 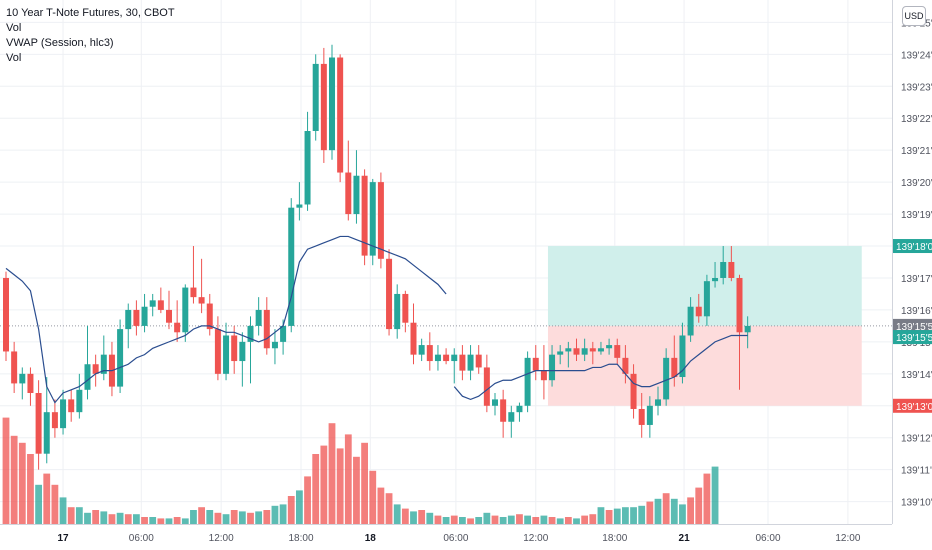 I want to click on legend-title: 10 Year T-Note Futures, 30, CBOT, so click(x=90, y=13).